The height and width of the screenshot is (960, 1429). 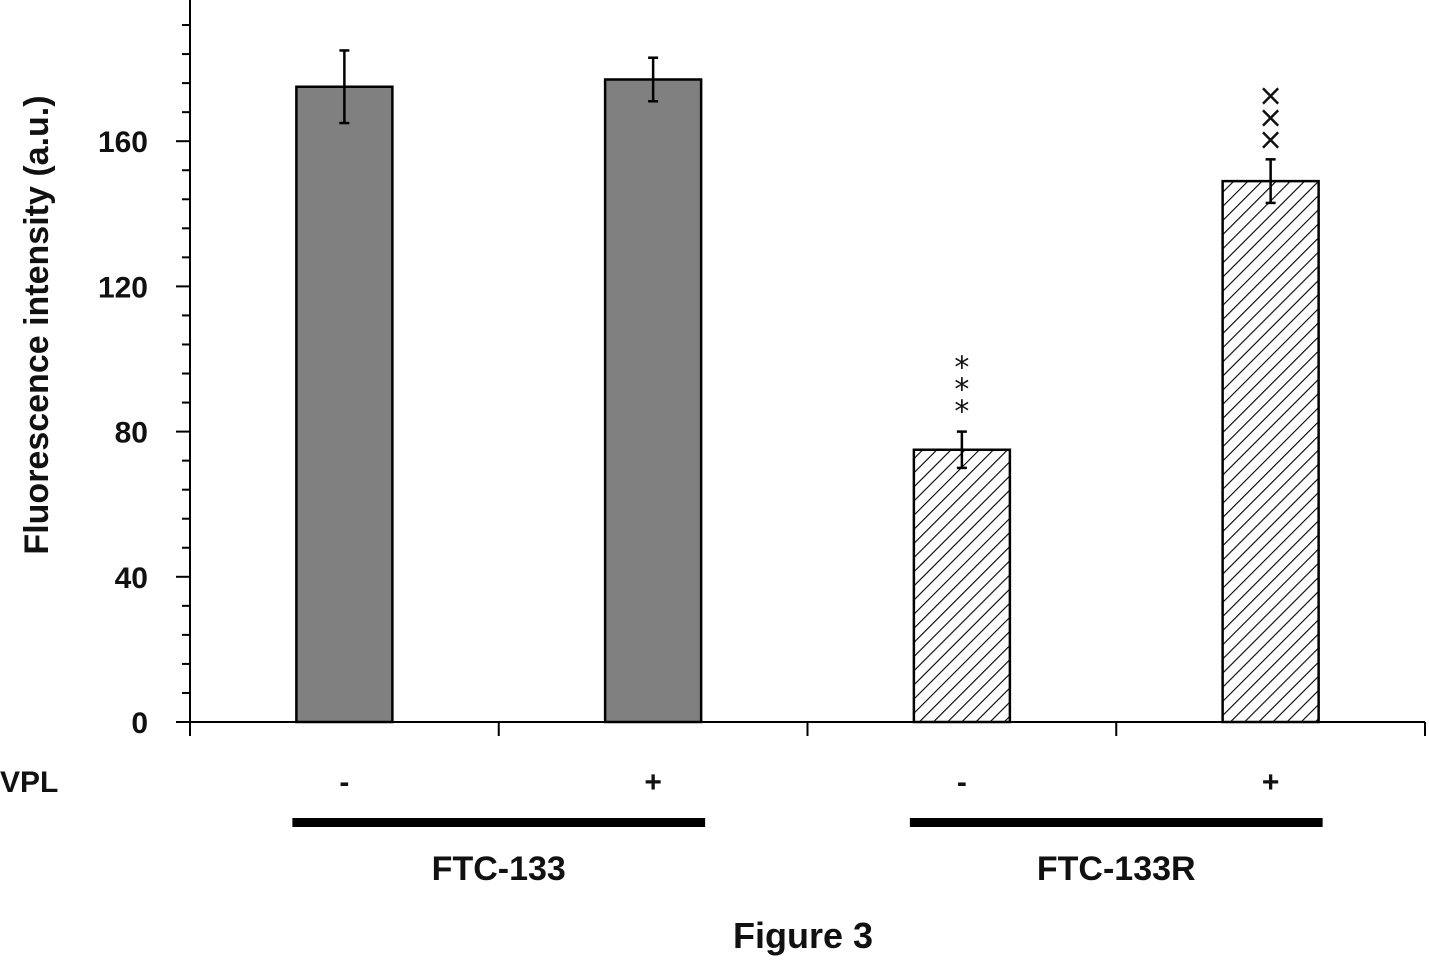 I want to click on y-tick-label: 40, so click(x=131, y=578).